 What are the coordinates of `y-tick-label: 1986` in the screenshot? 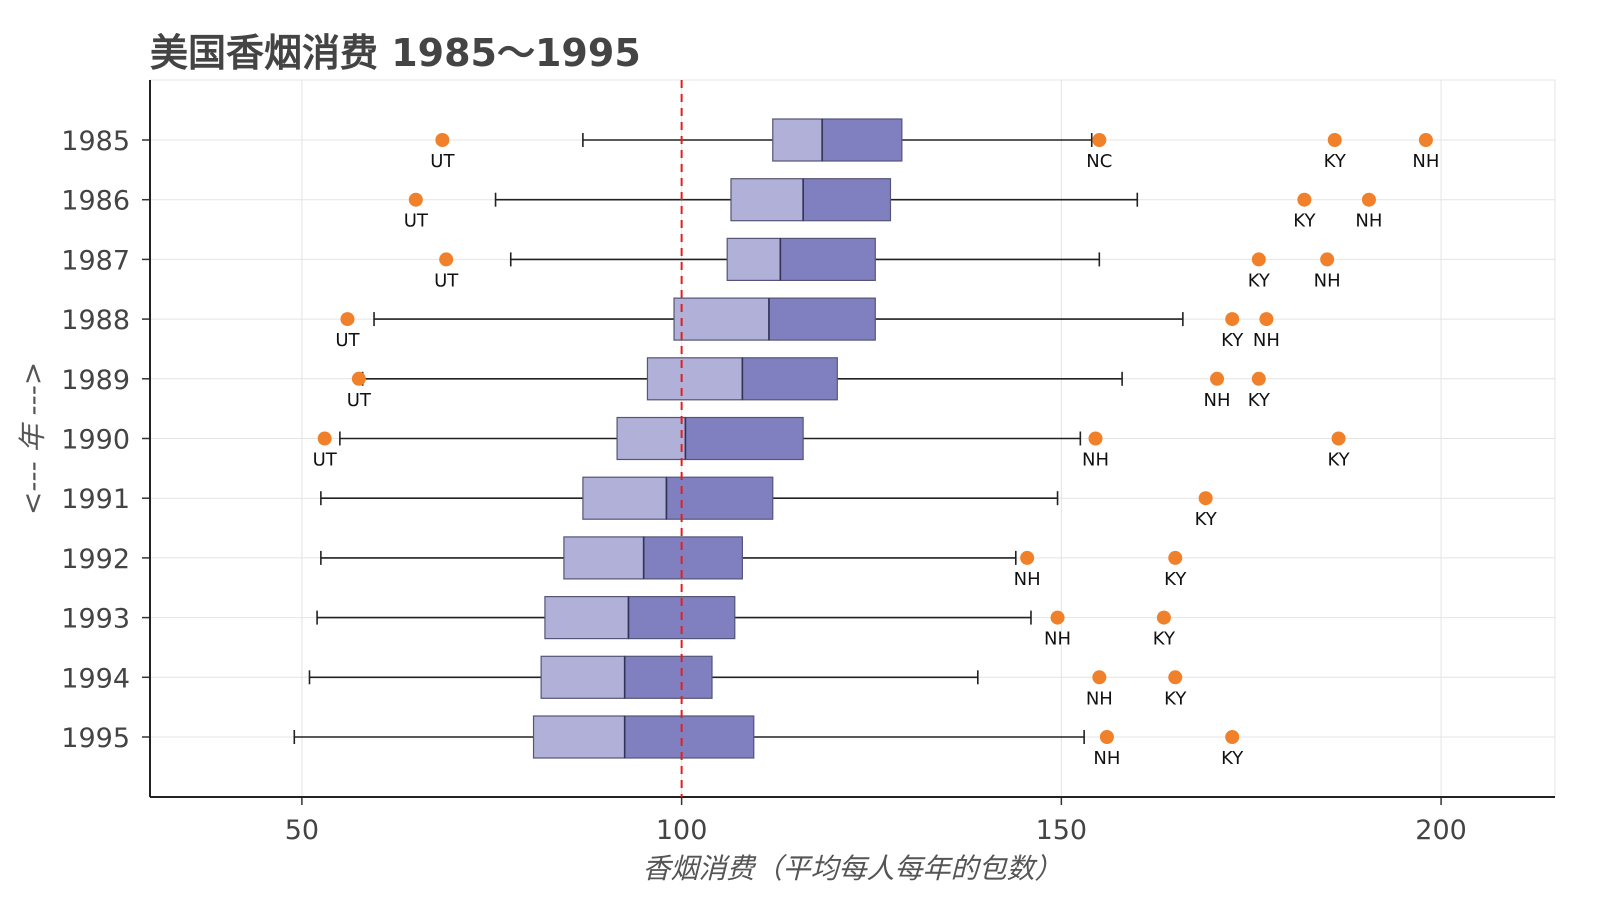 It's located at (95, 201).